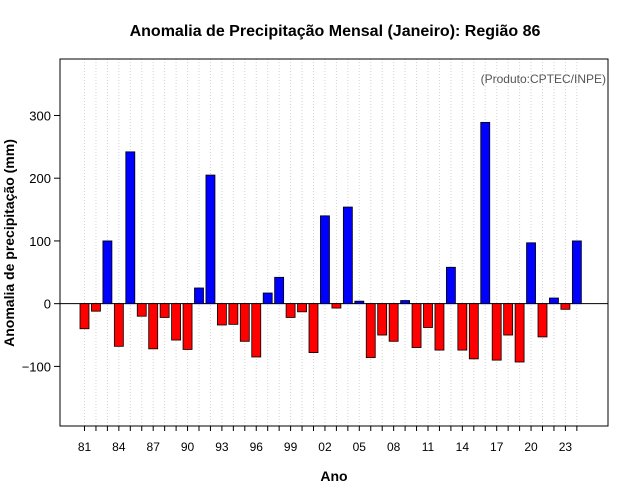 This screenshot has width=640, height=500. What do you see at coordinates (325, 447) in the screenshot?
I see `x-tick-label: 02` at bounding box center [325, 447].